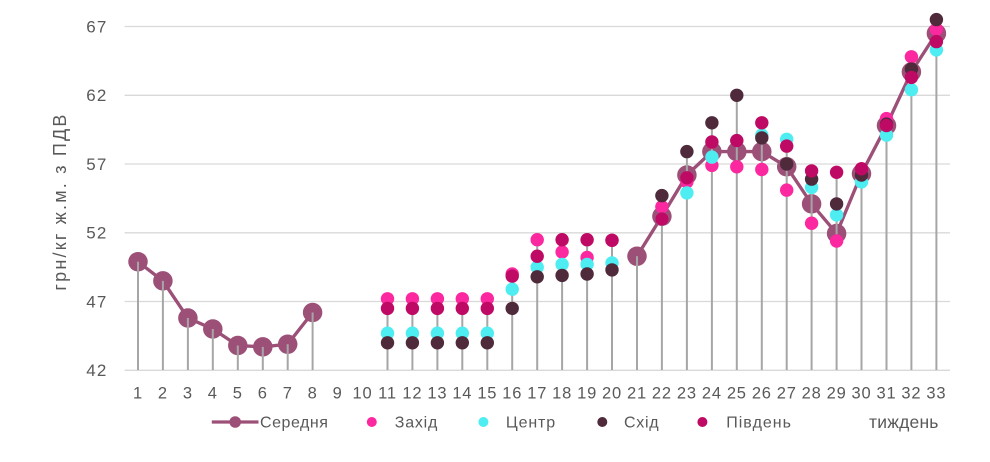 The width and height of the screenshot is (990, 462). What do you see at coordinates (238, 394) in the screenshot?
I see `svg-text: 5` at bounding box center [238, 394].